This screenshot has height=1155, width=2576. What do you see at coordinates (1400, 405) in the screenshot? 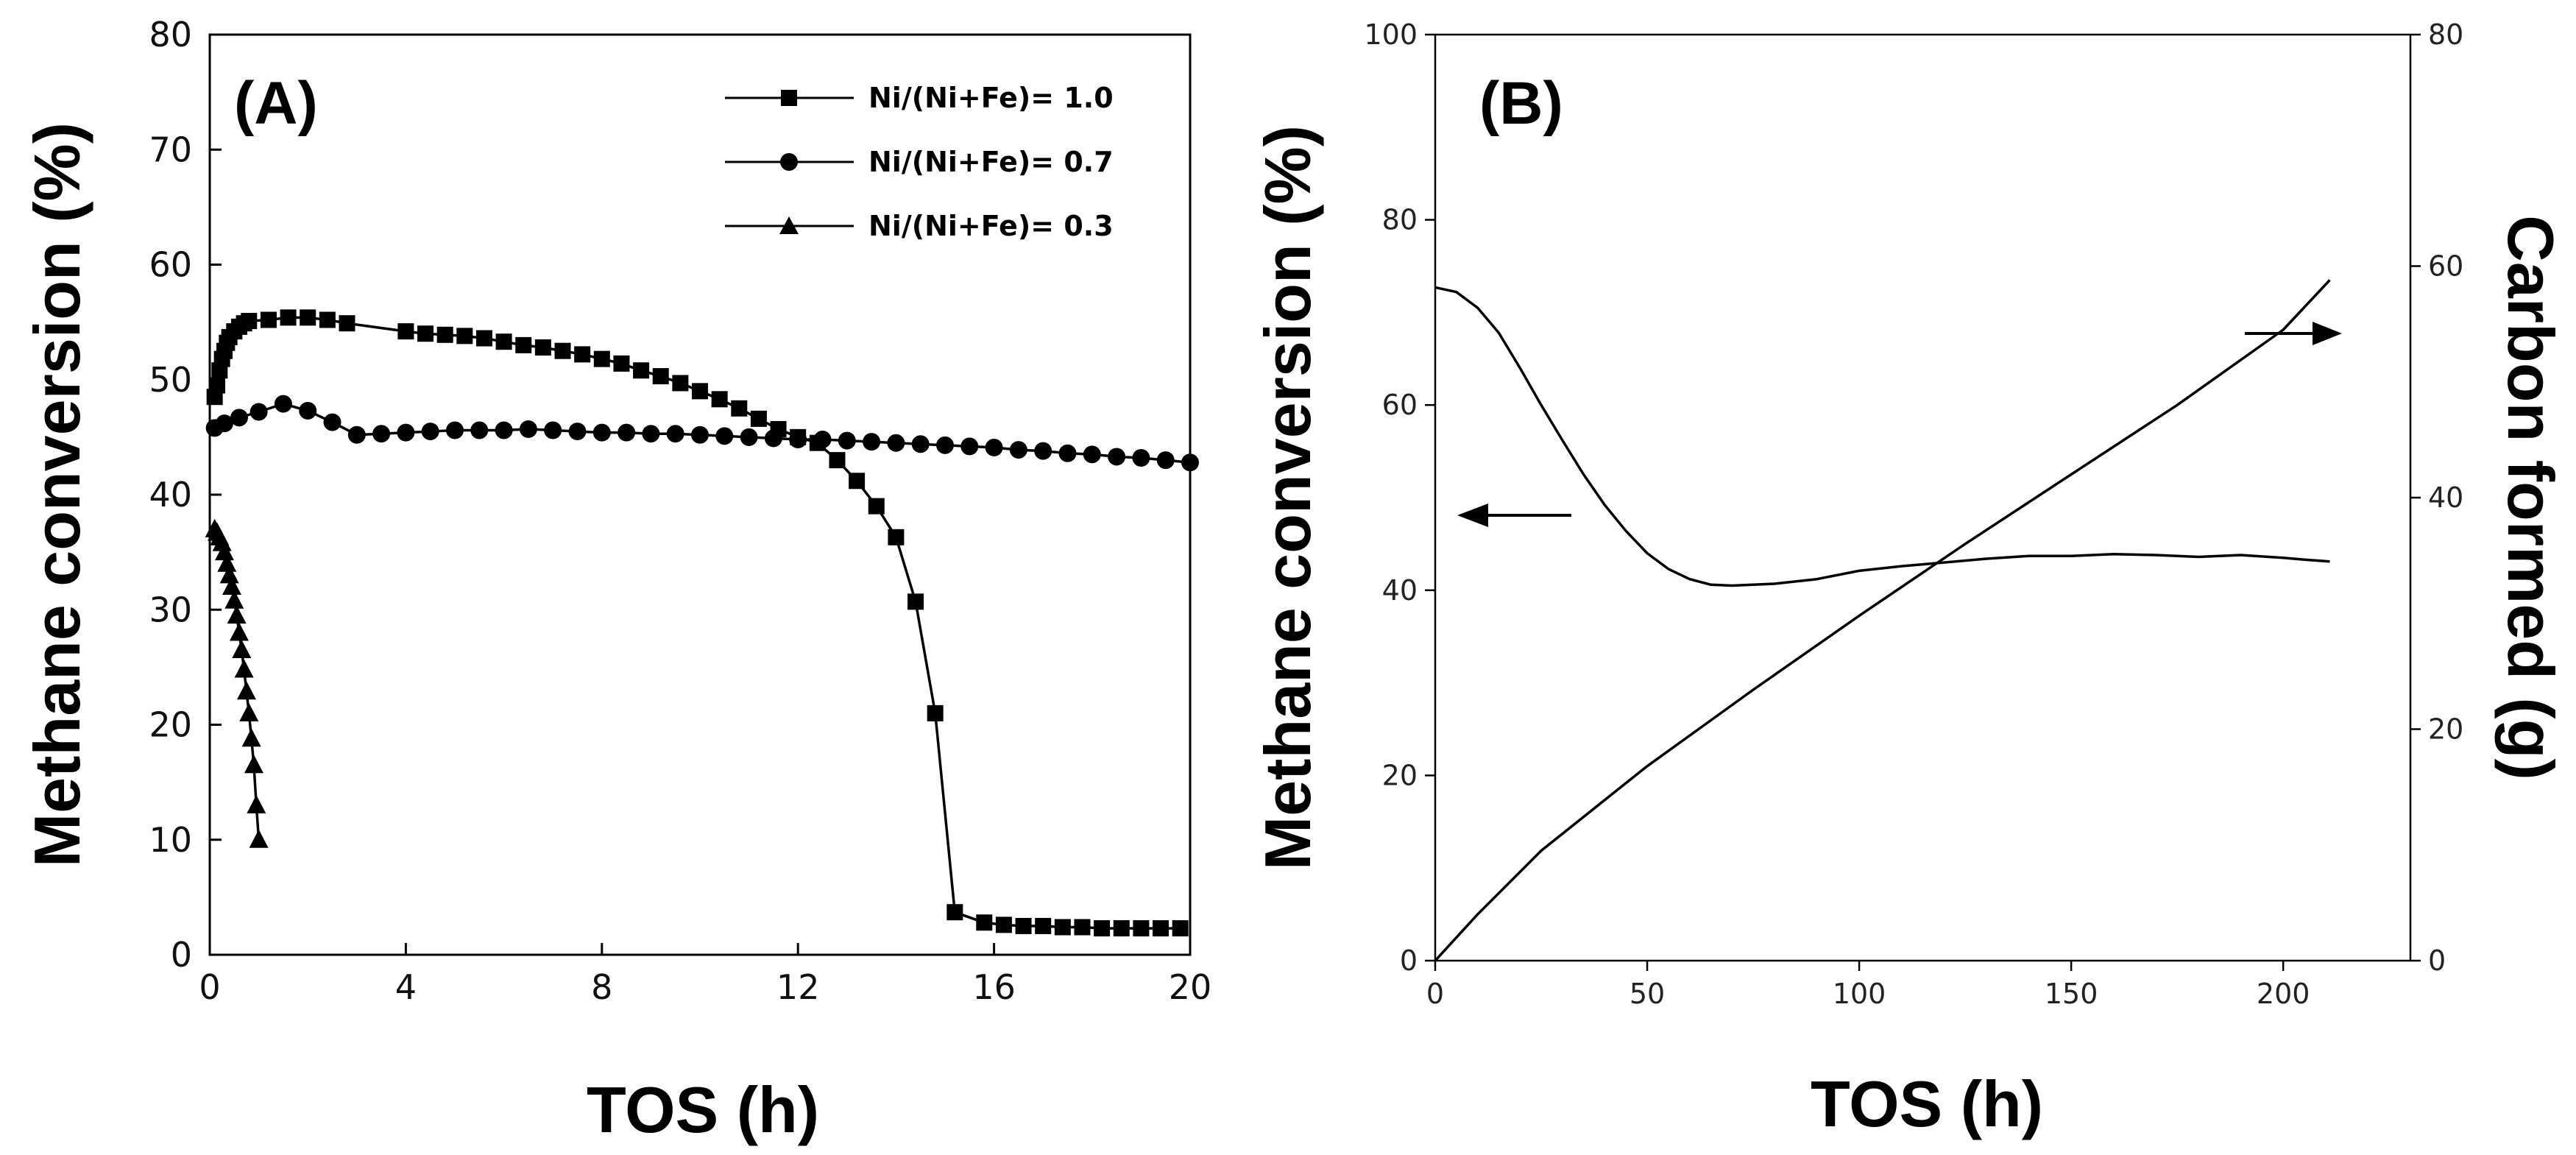
I see `panel-b-left-y-tick-label: 60` at bounding box center [1400, 405].